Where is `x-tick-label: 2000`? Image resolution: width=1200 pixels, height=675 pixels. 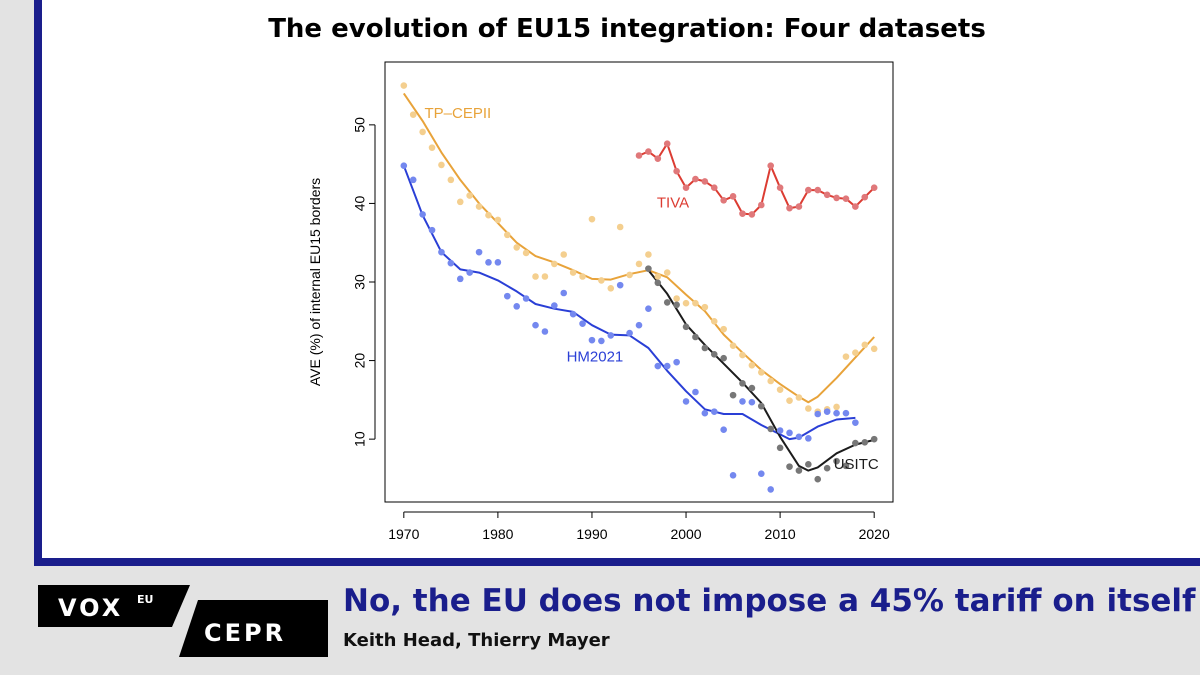
x-tick-label: 2000 is located at coordinates (685, 534).